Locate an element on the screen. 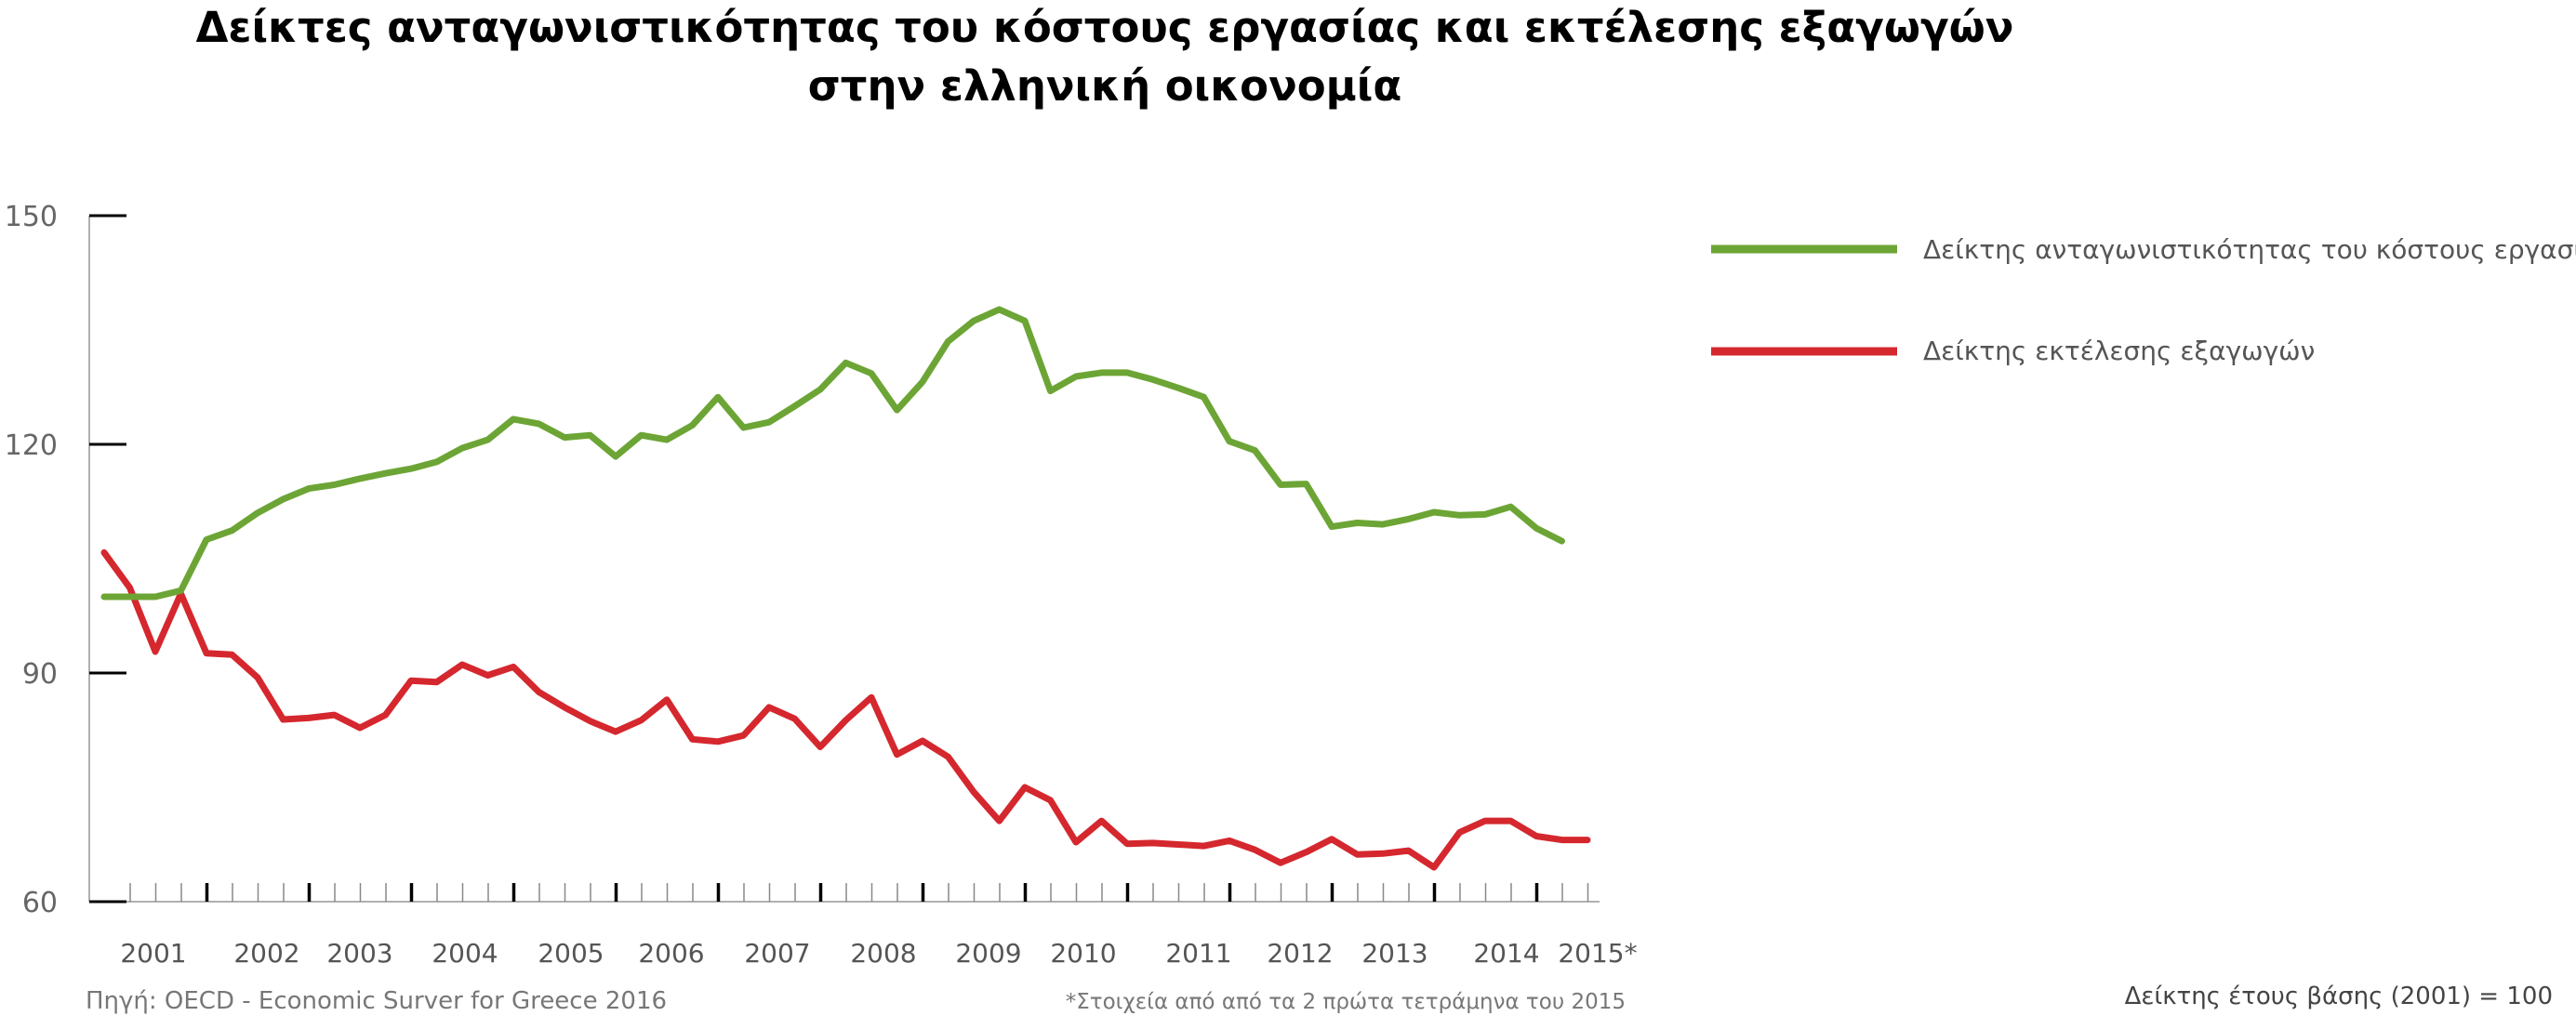 This screenshot has height=1016, width=2576. y-tick-label: 120 is located at coordinates (31, 445).